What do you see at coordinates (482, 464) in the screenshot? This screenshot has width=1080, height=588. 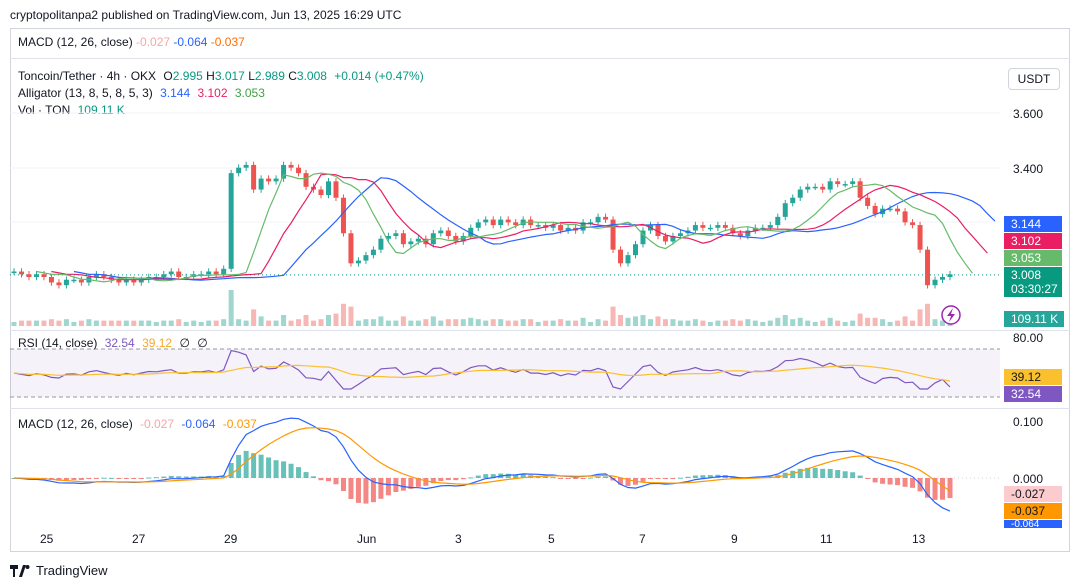 I see `macd-line` at bounding box center [482, 464].